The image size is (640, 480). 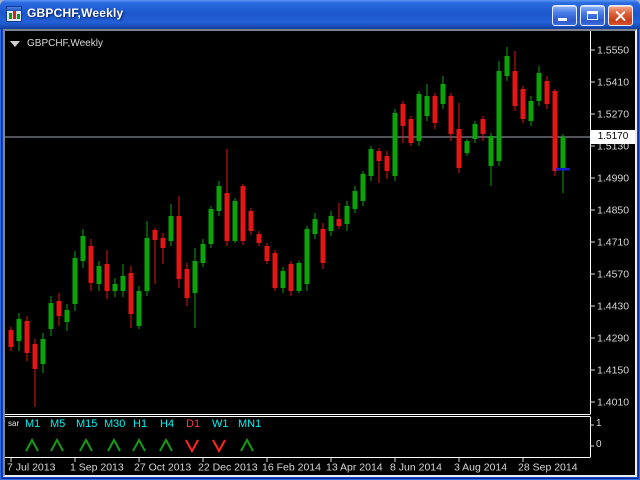 What do you see at coordinates (33, 424) in the screenshot?
I see `timeframe-label-m1: M1` at bounding box center [33, 424].